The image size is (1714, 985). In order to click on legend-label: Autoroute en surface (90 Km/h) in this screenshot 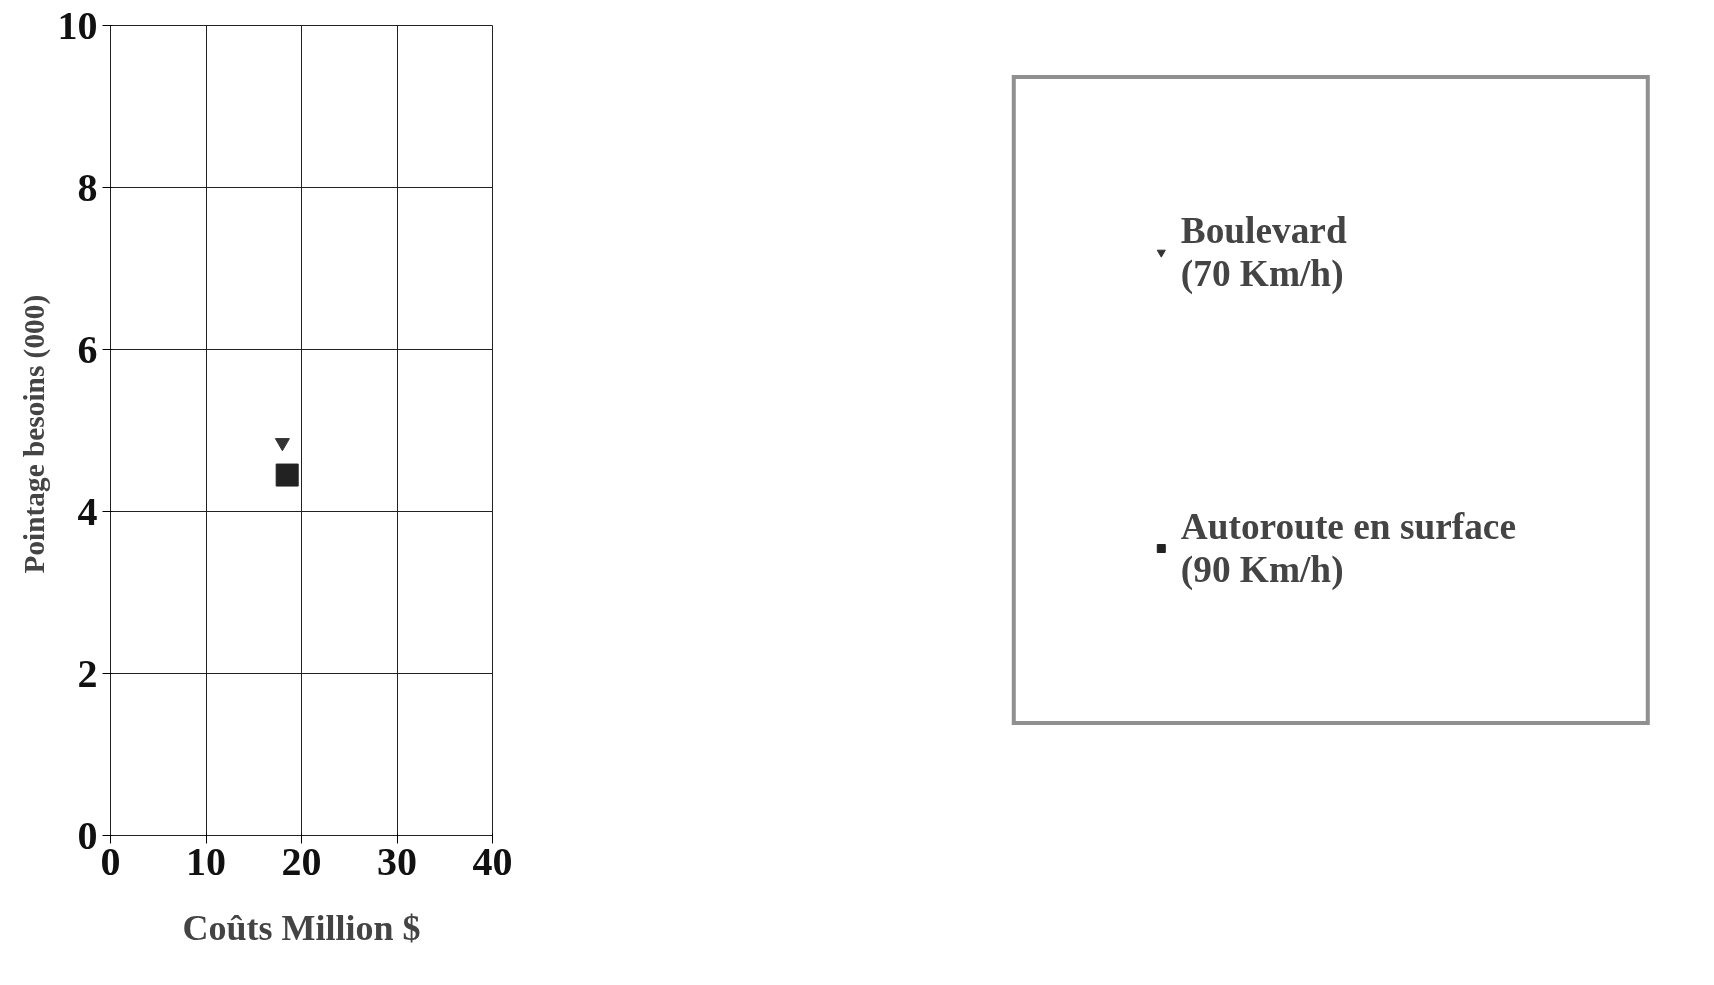, I will do `click(1348, 548)`.